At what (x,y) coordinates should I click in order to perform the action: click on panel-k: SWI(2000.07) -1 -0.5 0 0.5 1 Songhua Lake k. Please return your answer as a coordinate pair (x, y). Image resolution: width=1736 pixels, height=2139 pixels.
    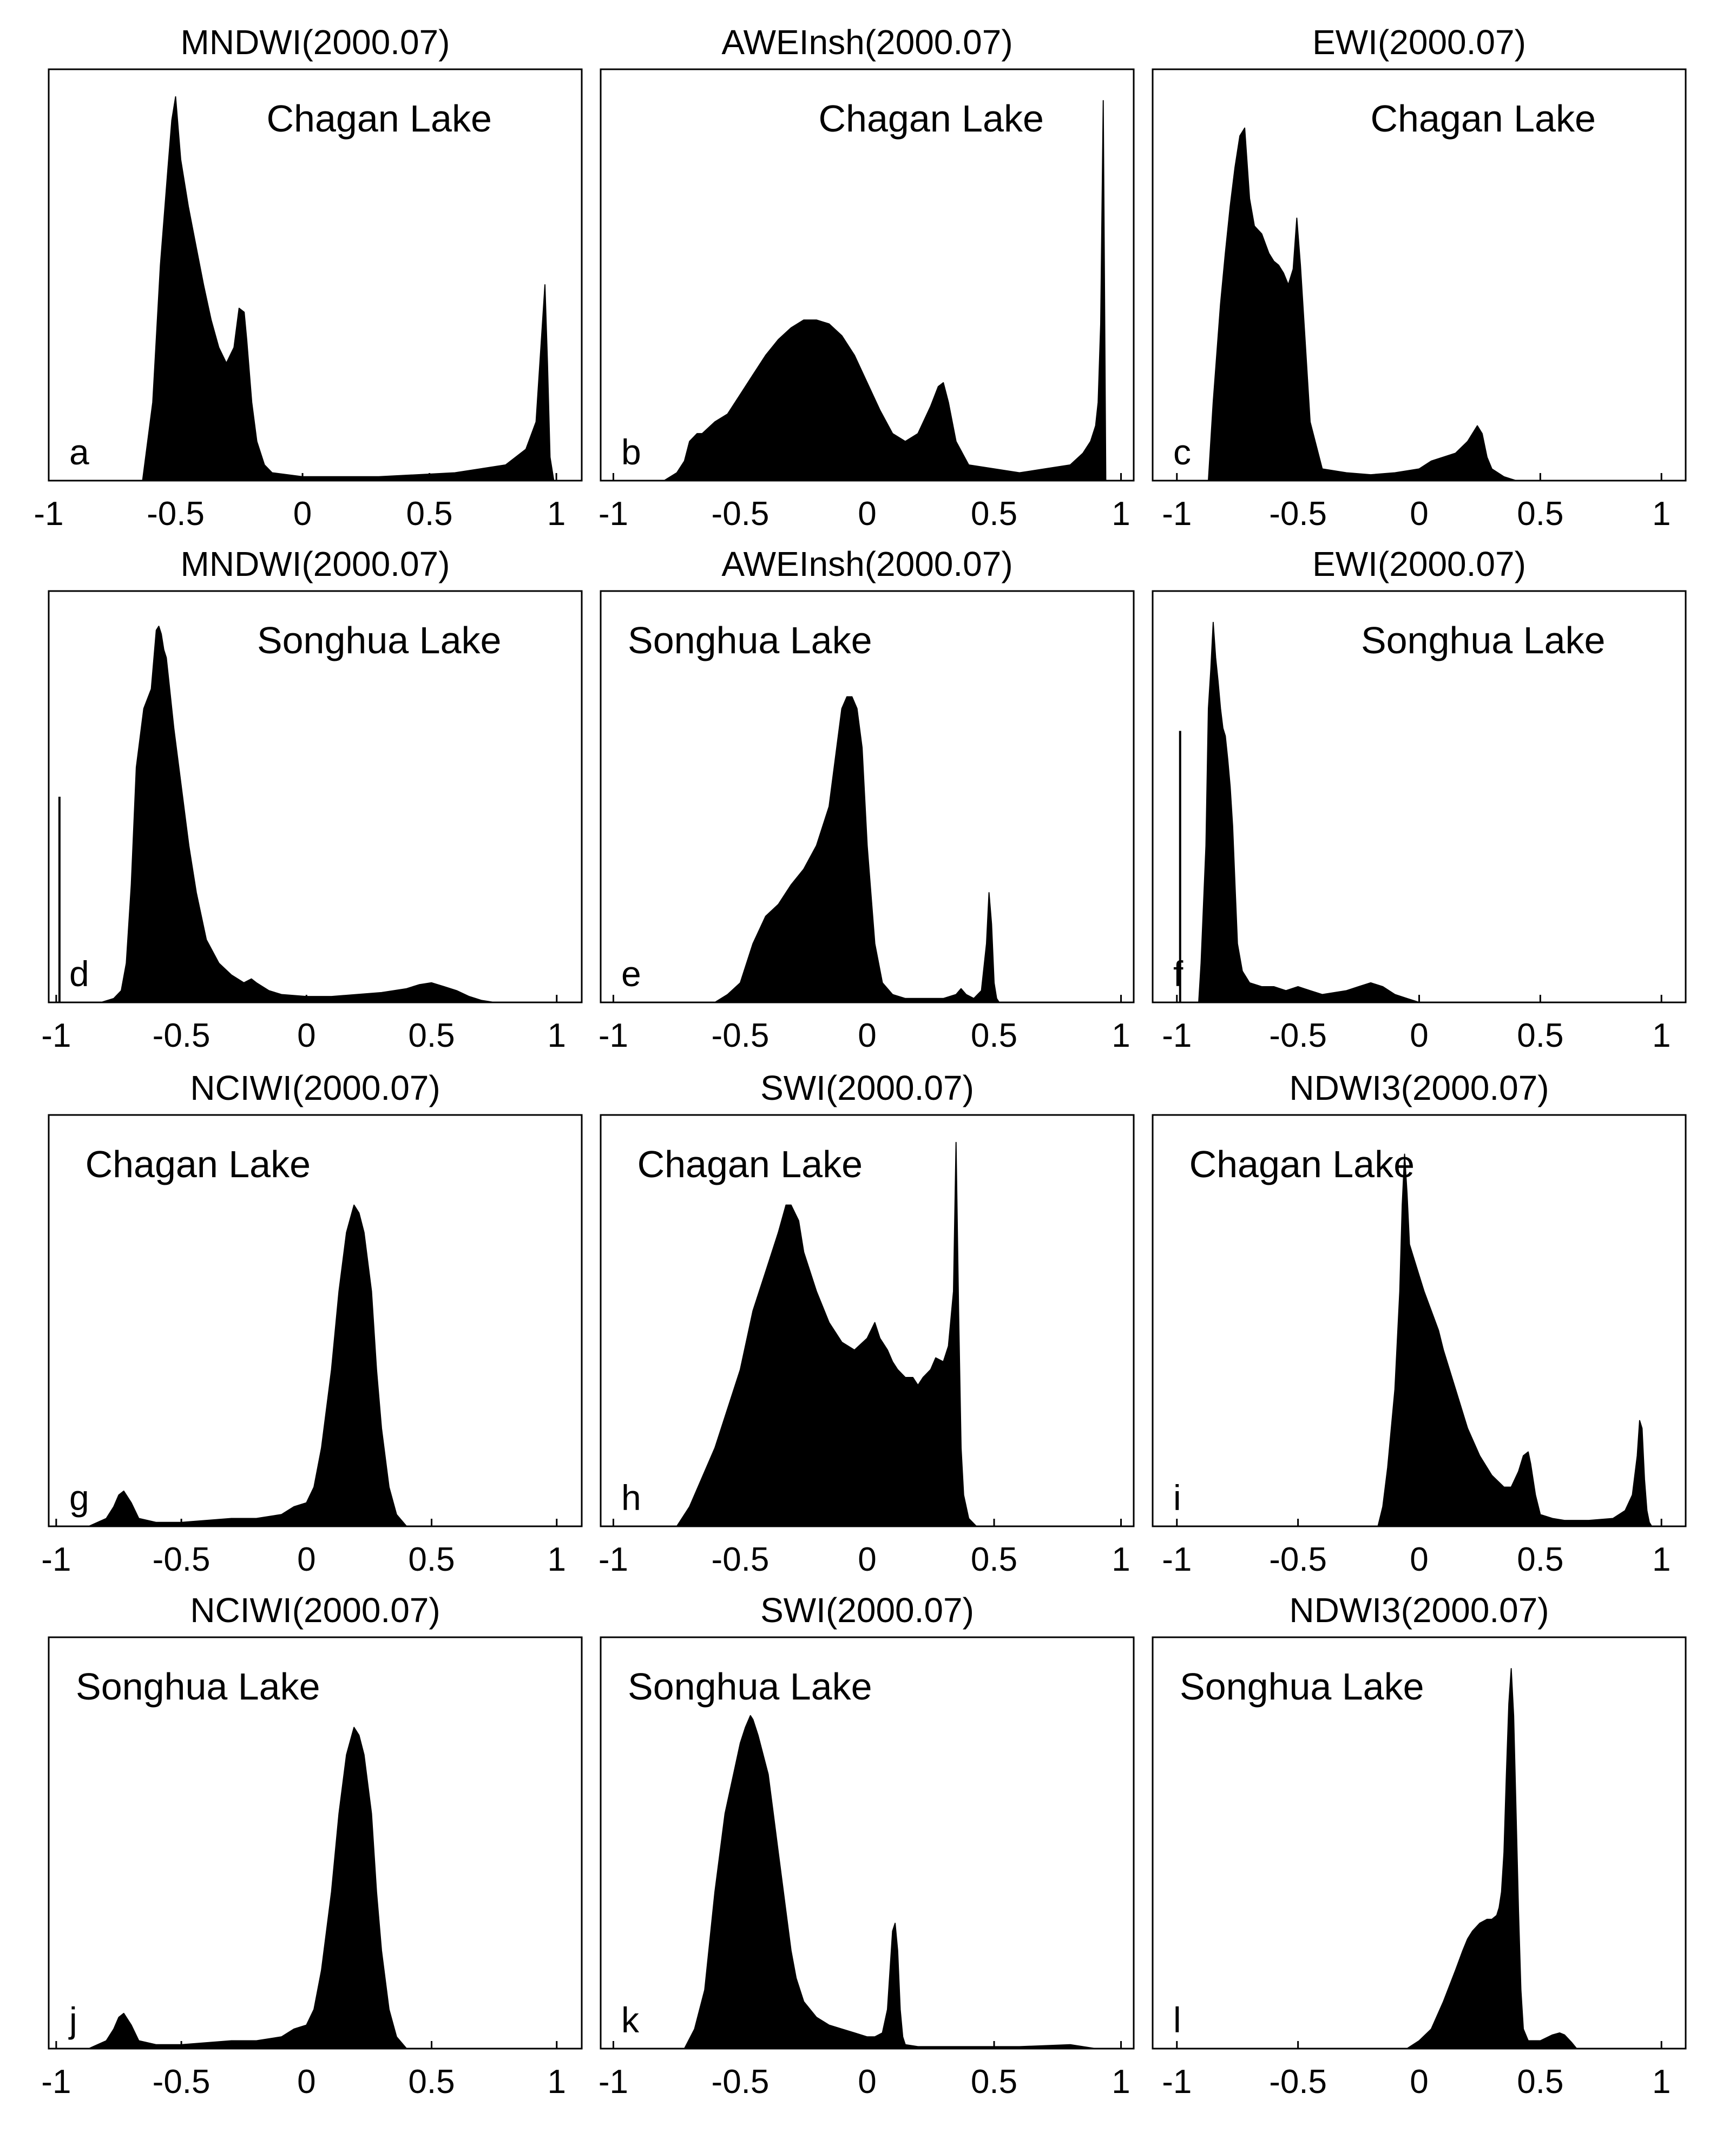
    Looking at the image, I should click on (867, 1846).